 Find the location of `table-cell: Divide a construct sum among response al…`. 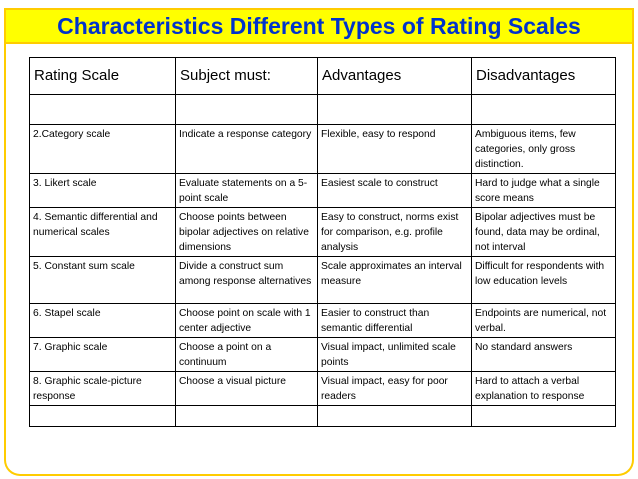

table-cell: Divide a construct sum among response al… is located at coordinates (246, 280).